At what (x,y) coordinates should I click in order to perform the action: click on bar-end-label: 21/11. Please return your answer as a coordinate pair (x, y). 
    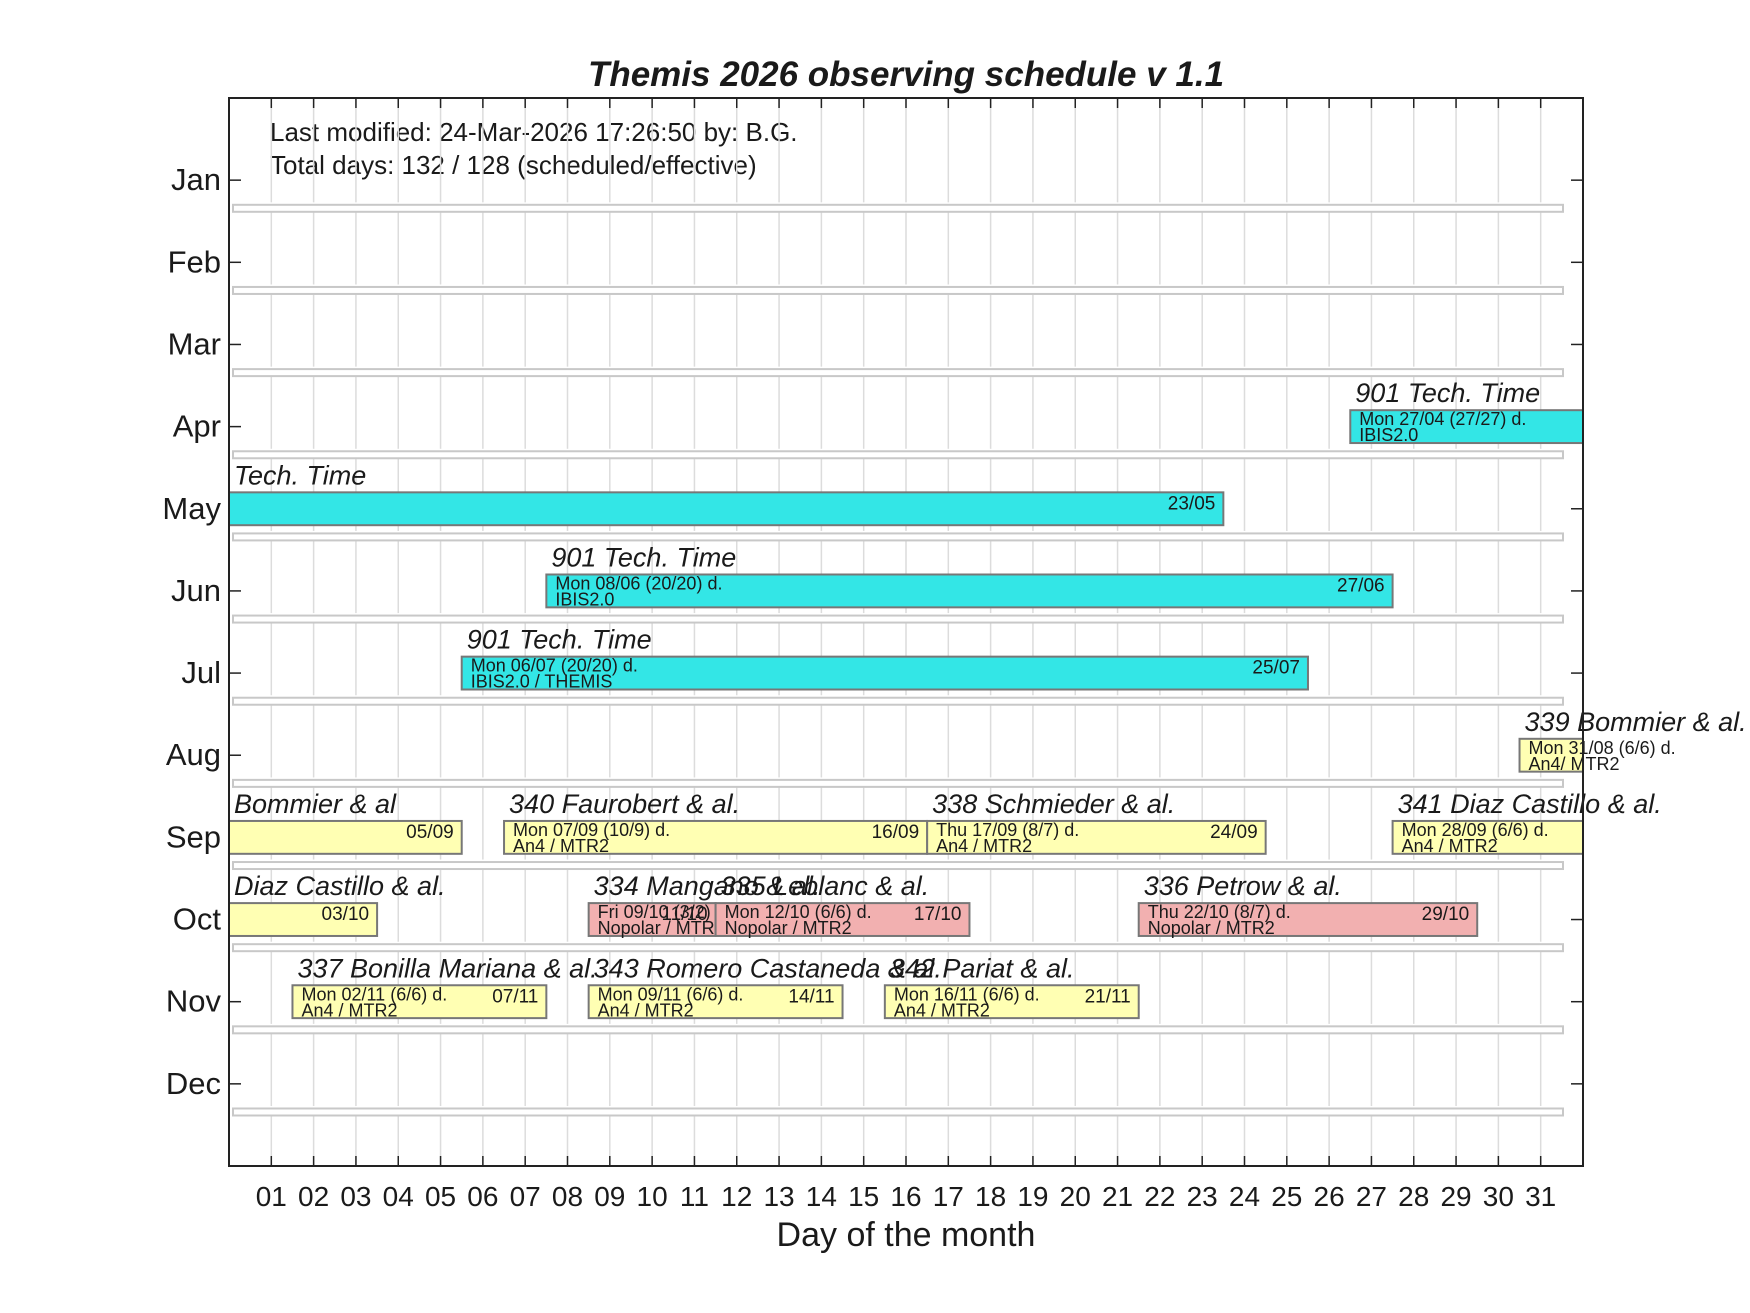
    Looking at the image, I should click on (1108, 996).